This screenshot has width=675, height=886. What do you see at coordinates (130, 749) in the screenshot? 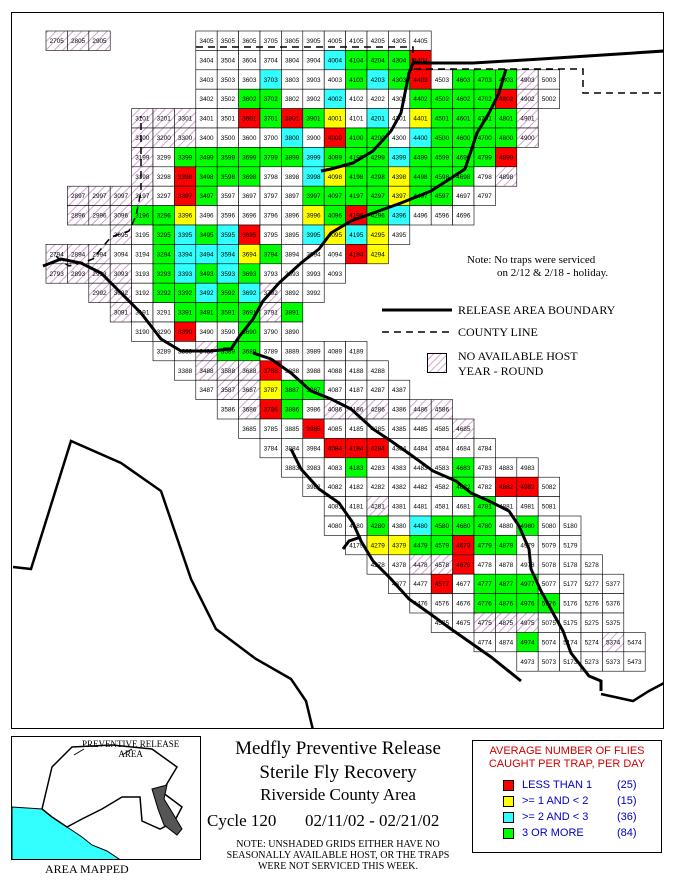
I see `inset-label: PREVENTIVE RELEASE AREA` at bounding box center [130, 749].